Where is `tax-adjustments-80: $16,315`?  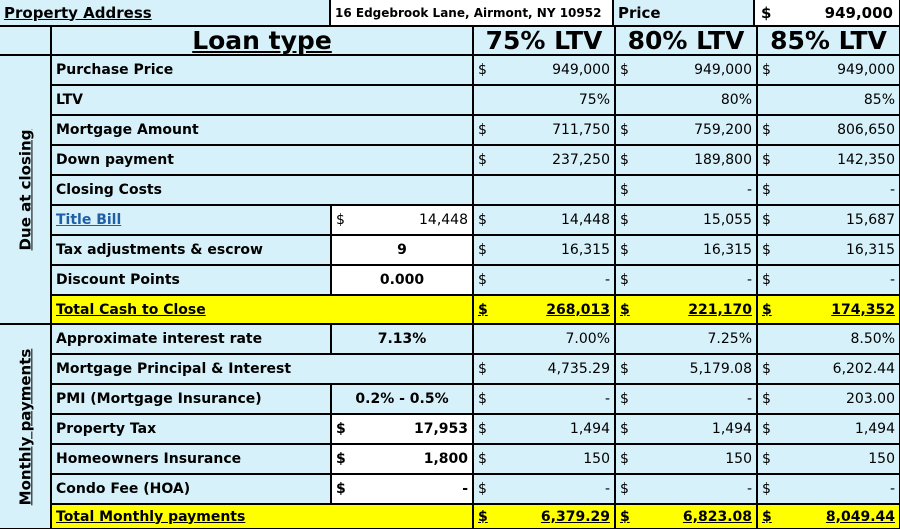 tax-adjustments-80: $16,315 is located at coordinates (686, 250).